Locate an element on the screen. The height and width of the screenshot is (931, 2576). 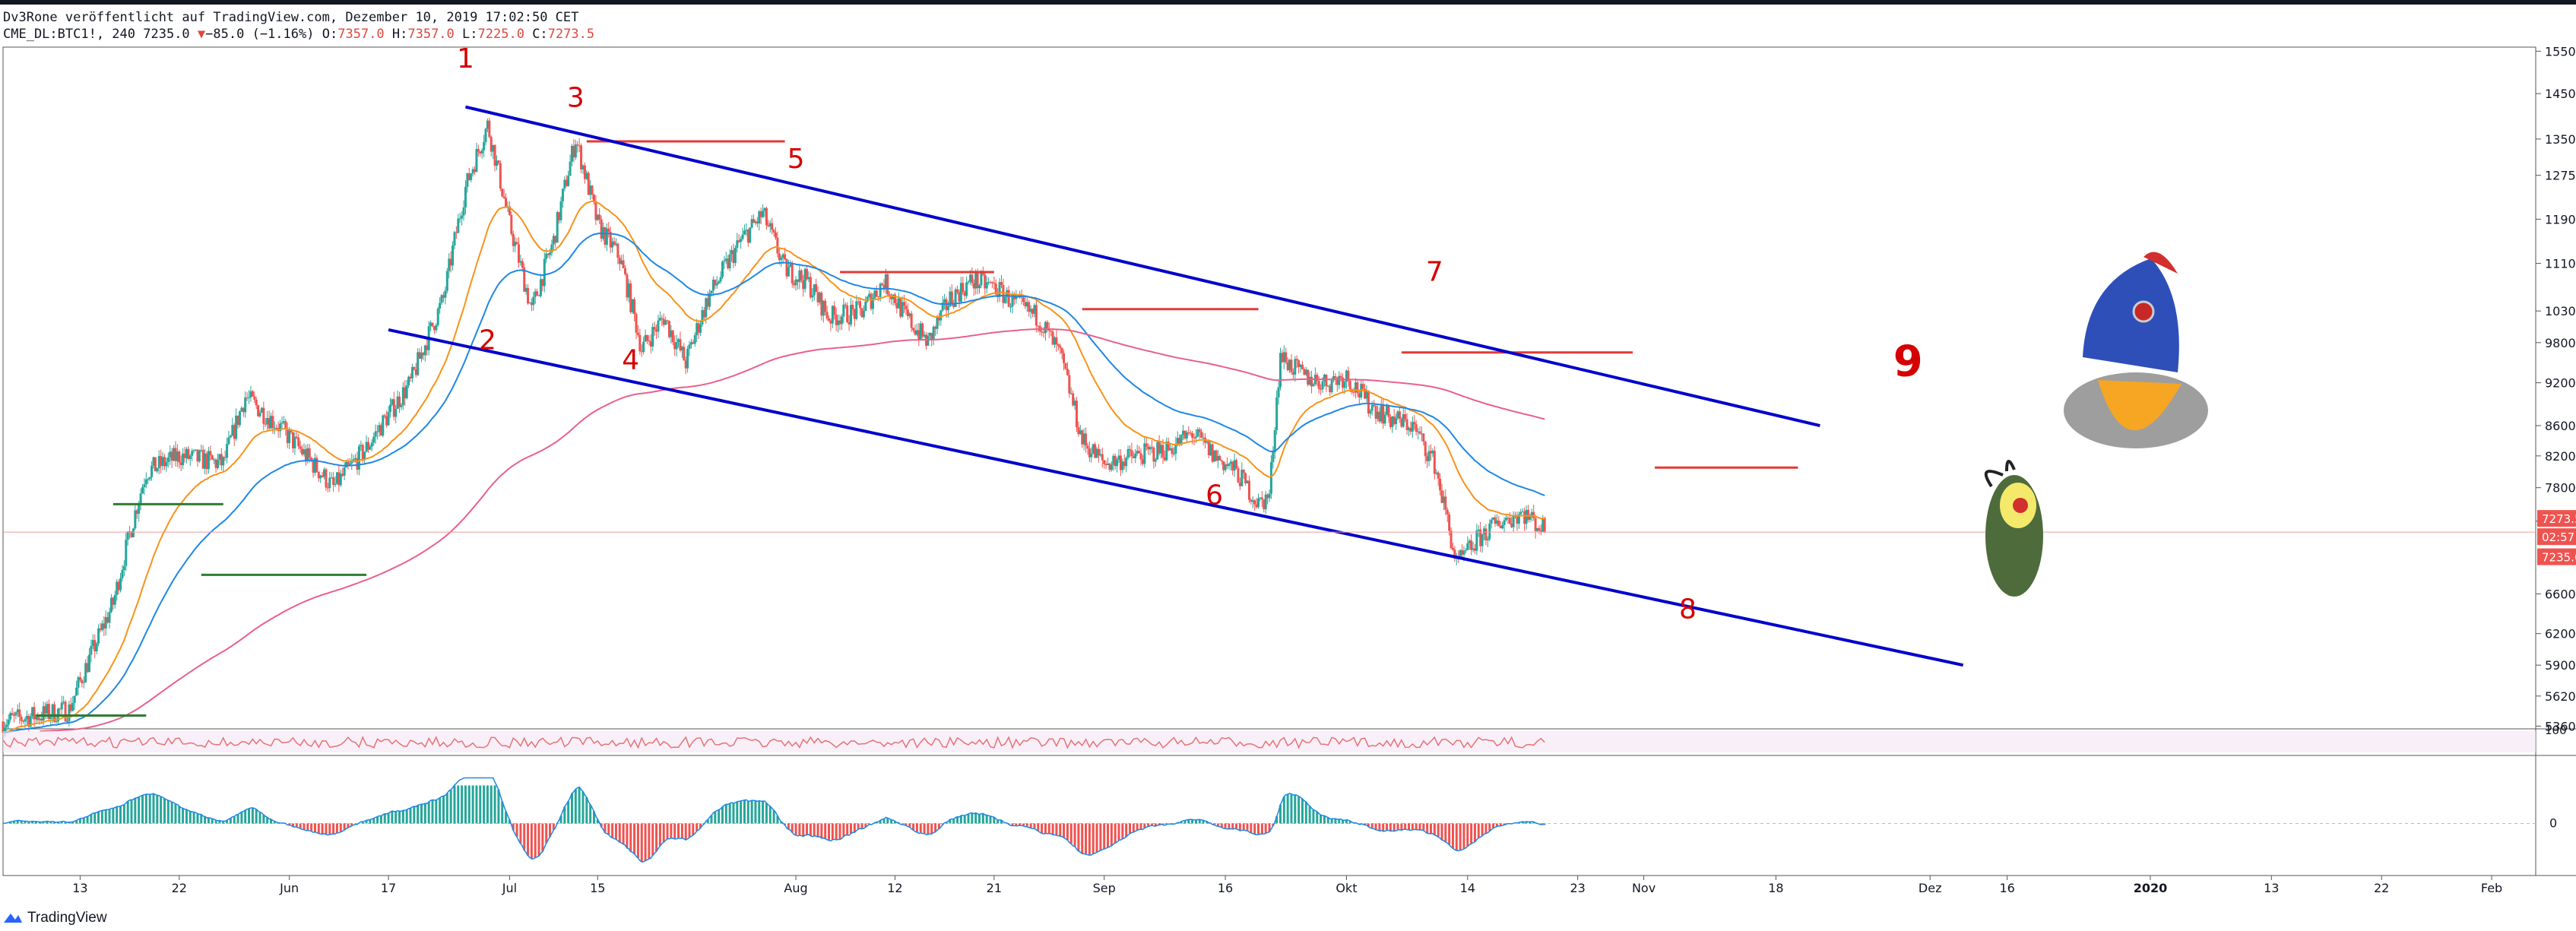
x-tick-label: Jun is located at coordinates (289, 888).